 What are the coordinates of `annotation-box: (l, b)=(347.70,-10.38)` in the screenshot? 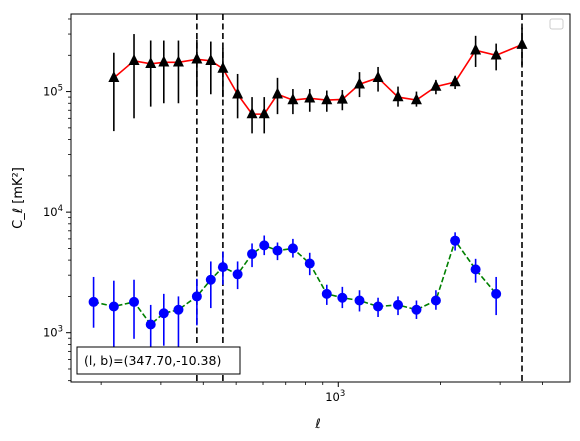 It's located at (158, 360).